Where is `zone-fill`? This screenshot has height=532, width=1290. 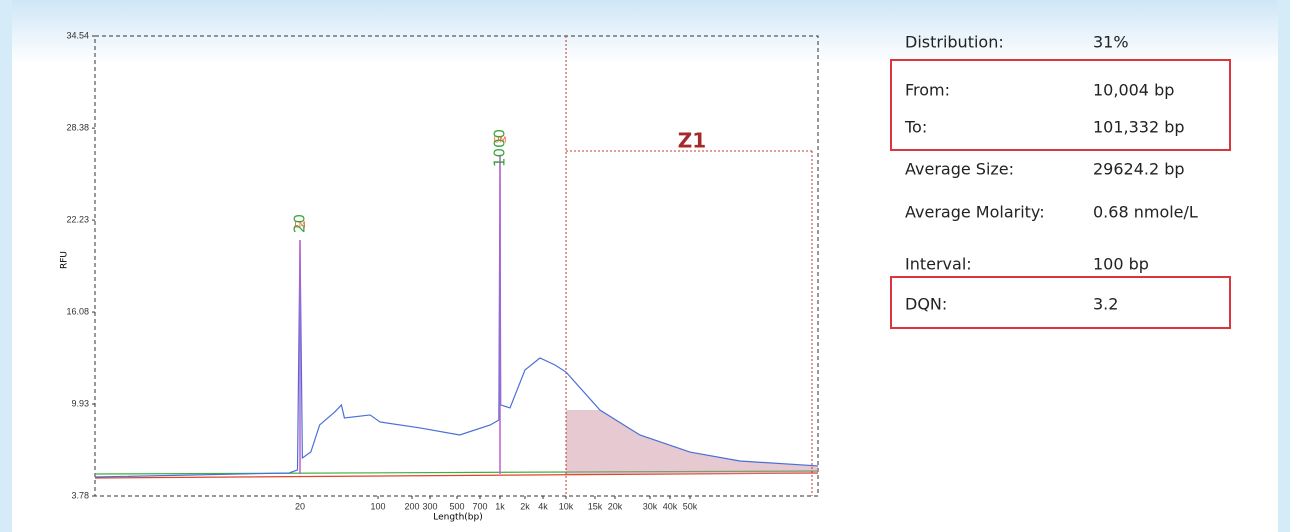
zone-fill is located at coordinates (692, 442).